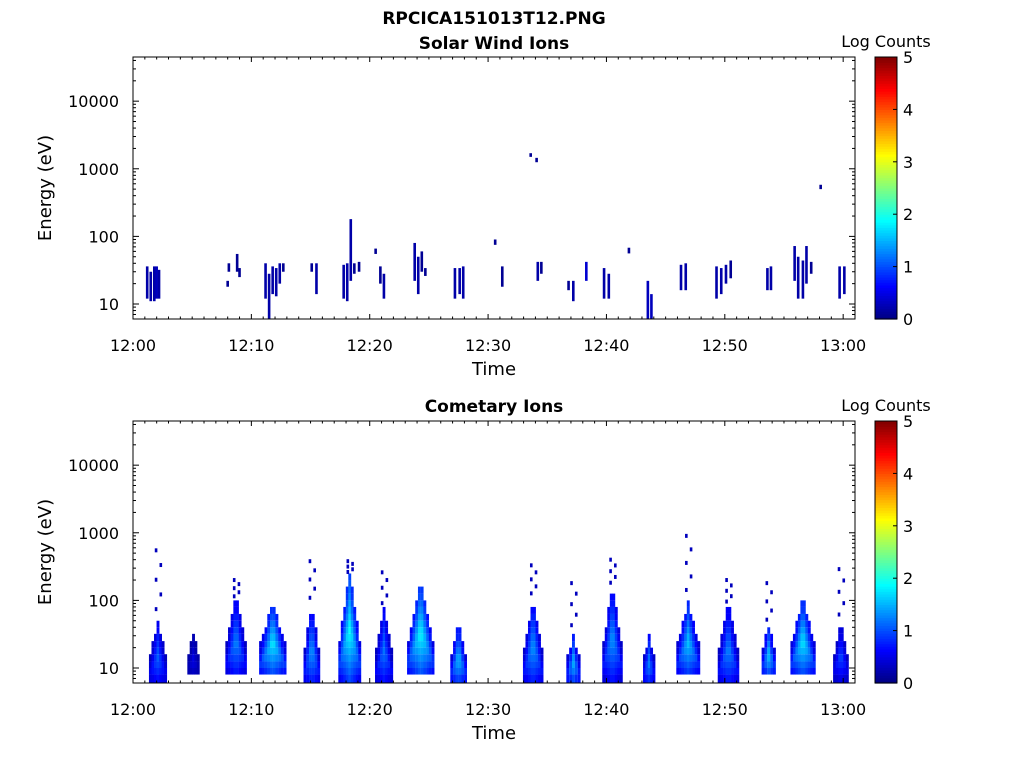  What do you see at coordinates (725, 709) in the screenshot?
I see `x-tick-label: 12:50` at bounding box center [725, 709].